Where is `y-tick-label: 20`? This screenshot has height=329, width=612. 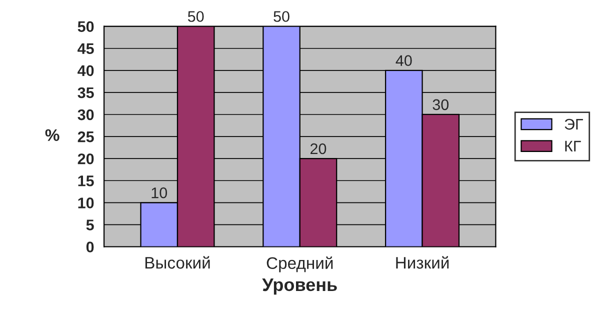
y-tick-label: 20 is located at coordinates (86, 158).